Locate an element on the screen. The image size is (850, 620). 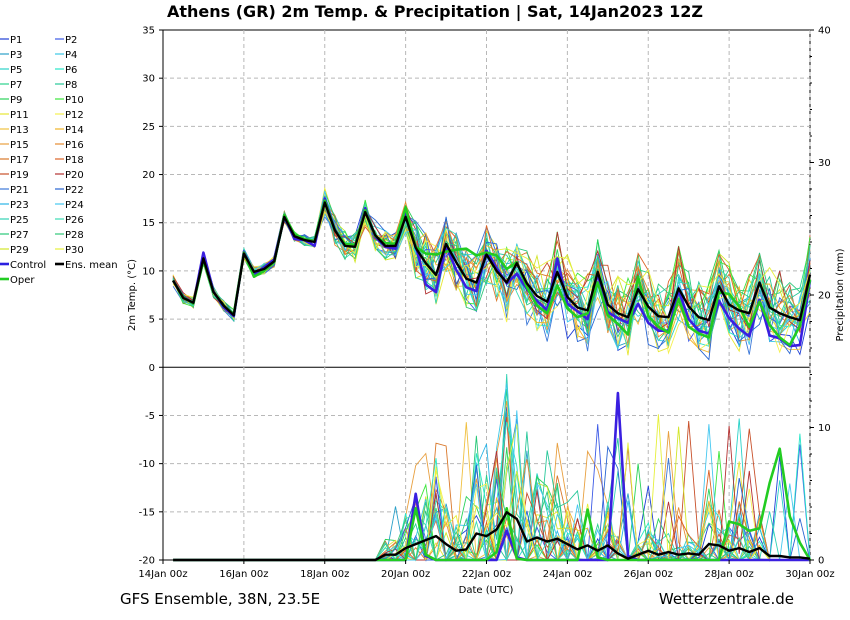
footer-right: Wetterzentrale.de is located at coordinates (726, 599).